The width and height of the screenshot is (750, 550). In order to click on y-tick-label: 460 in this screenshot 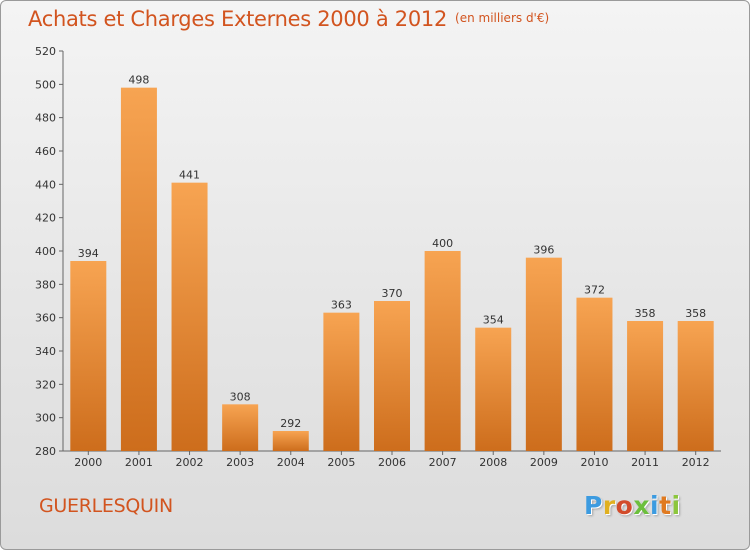, I will do `click(45, 151)`.